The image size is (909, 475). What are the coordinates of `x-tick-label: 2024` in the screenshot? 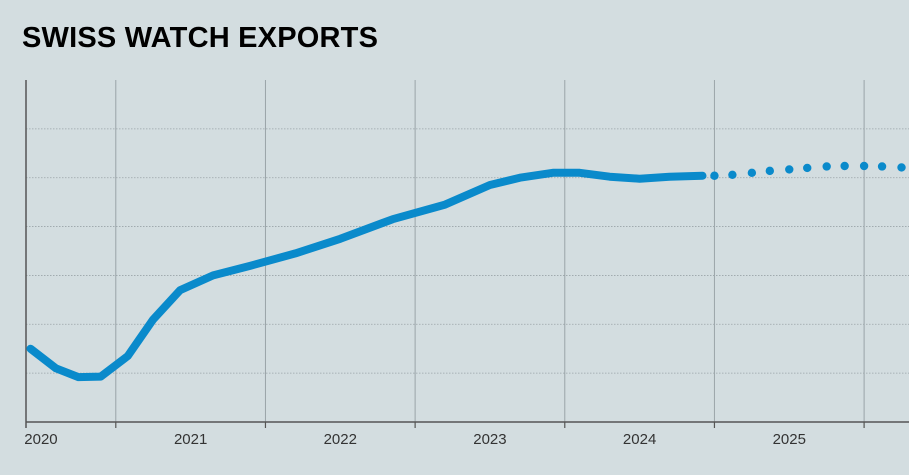 It's located at (639, 439).